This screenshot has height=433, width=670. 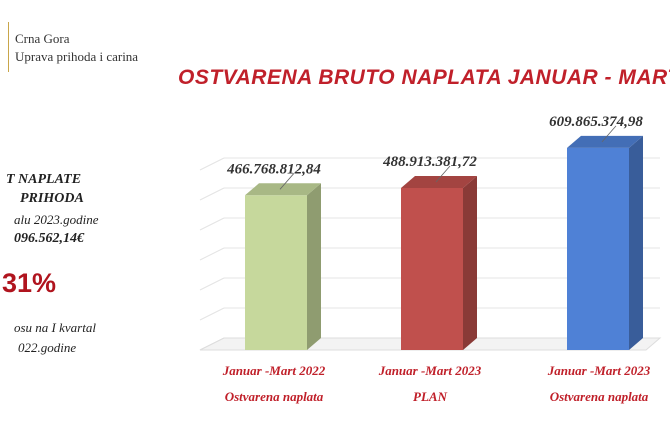 I want to click on value-label: 609.865.374,98, so click(x=596, y=122).